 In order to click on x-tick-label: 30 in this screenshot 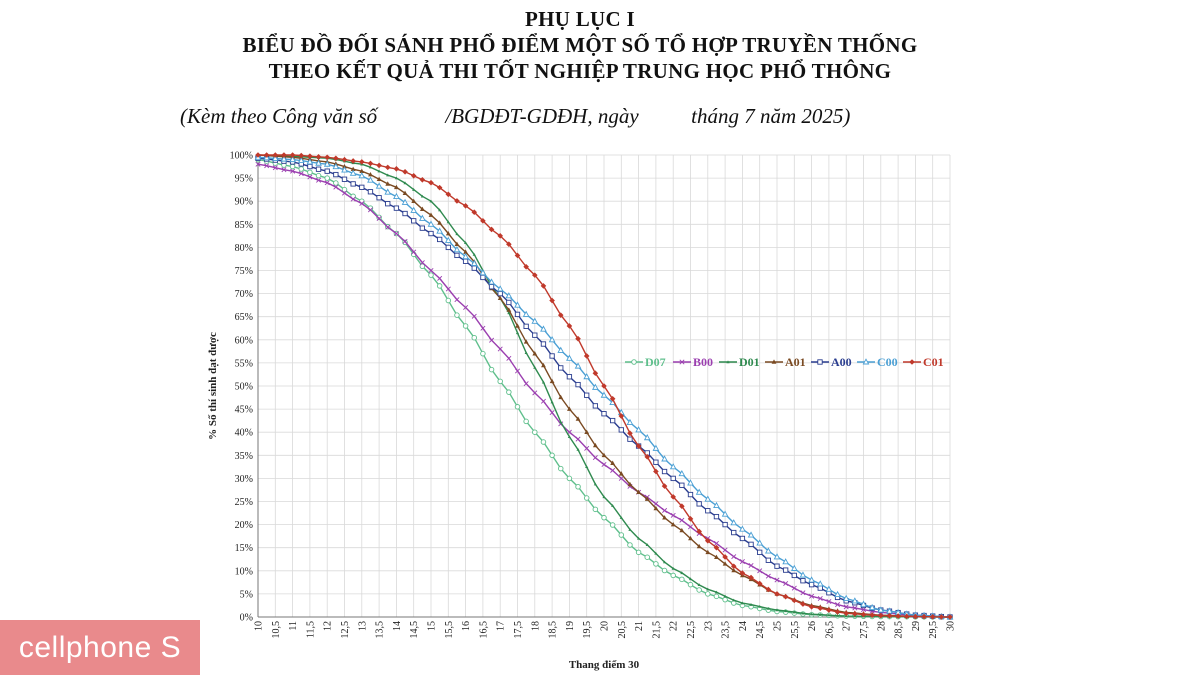, I will do `click(951, 626)`.